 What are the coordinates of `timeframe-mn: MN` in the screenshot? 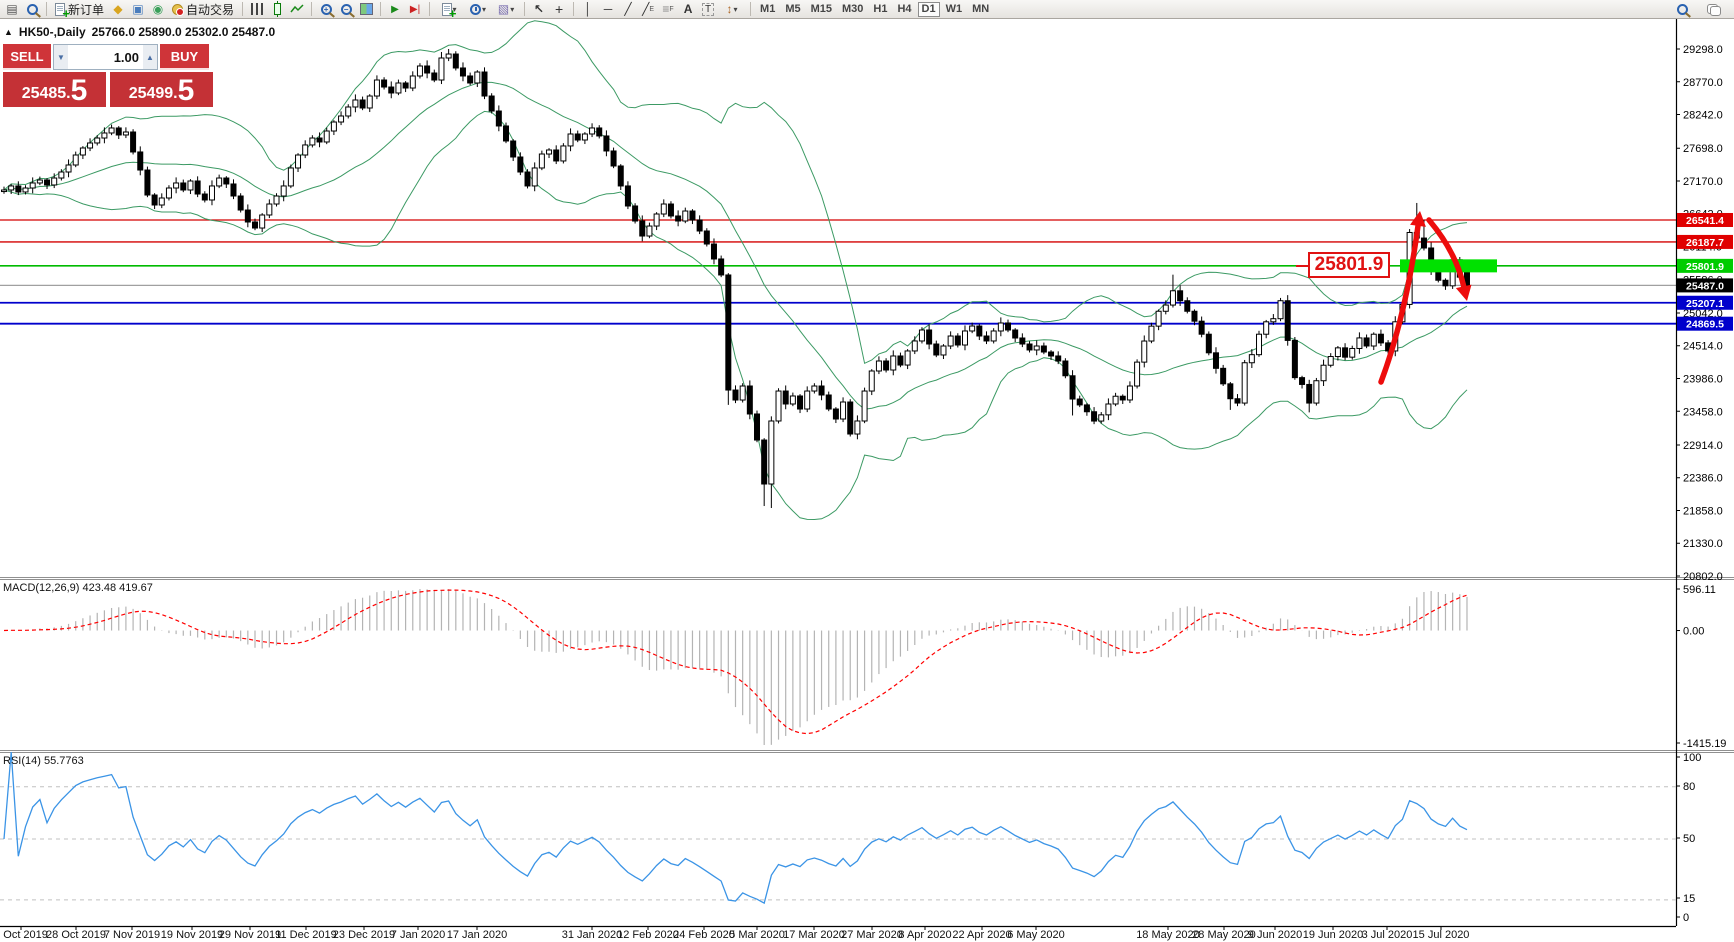 It's located at (981, 9).